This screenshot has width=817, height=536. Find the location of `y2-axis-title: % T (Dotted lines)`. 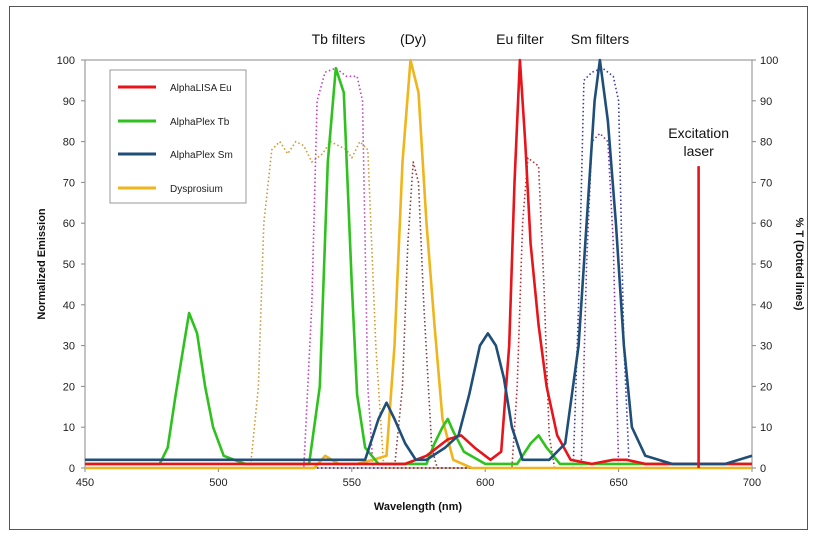

y2-axis-title: % T (Dotted lines) is located at coordinates (799, 264).